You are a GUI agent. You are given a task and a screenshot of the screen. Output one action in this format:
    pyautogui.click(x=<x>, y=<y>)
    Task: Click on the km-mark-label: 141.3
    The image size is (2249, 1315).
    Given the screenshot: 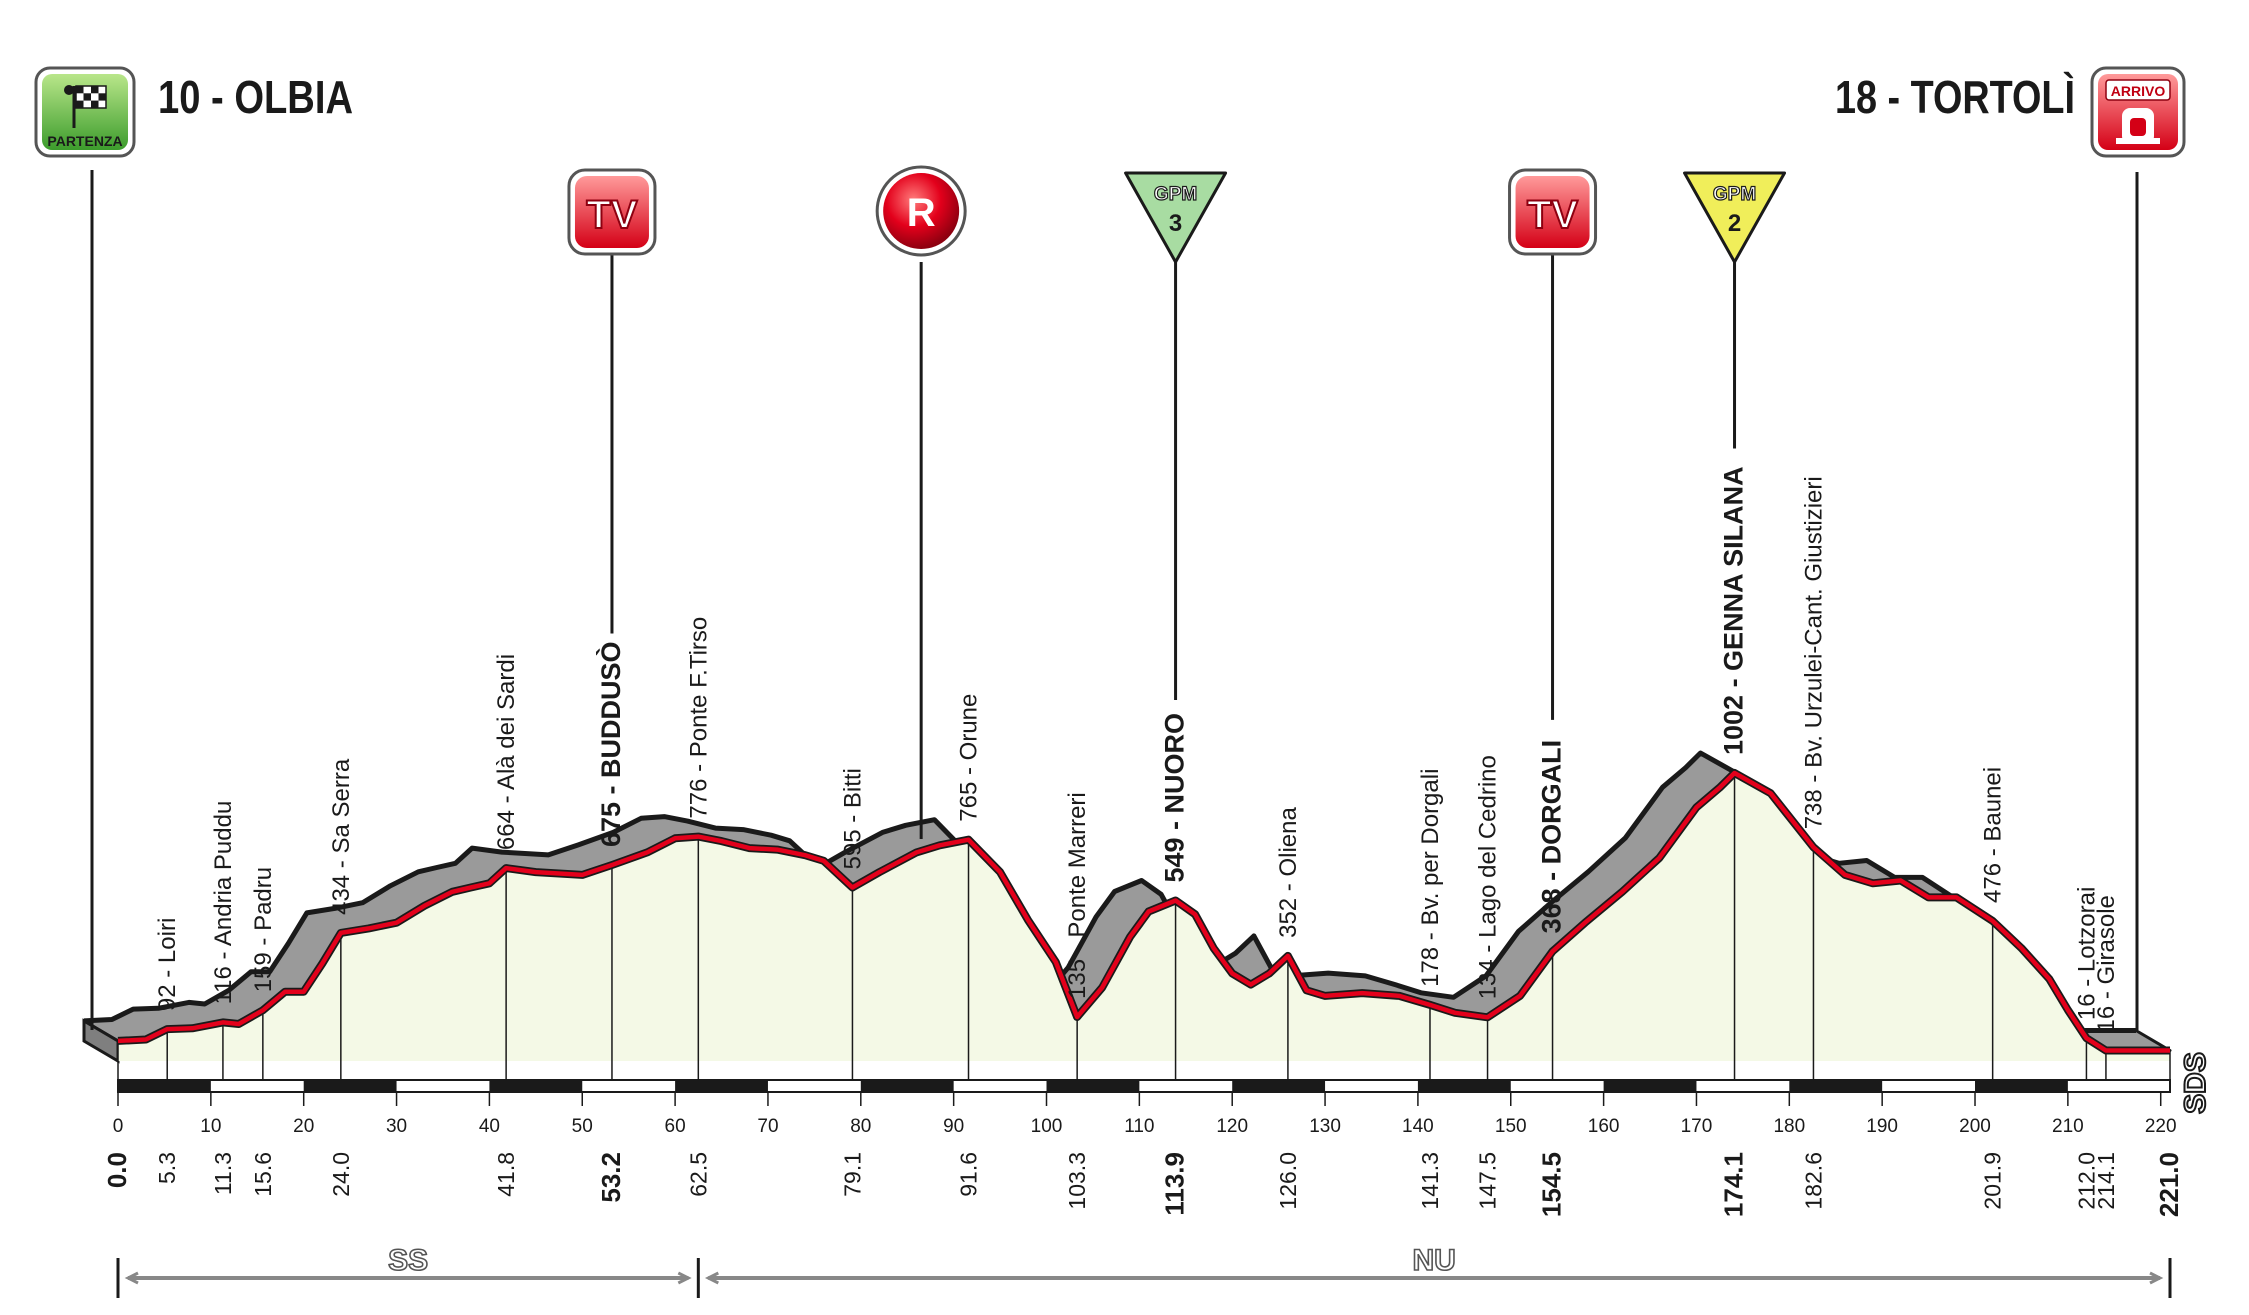 What is the action you would take?
    pyautogui.click(x=1430, y=1181)
    